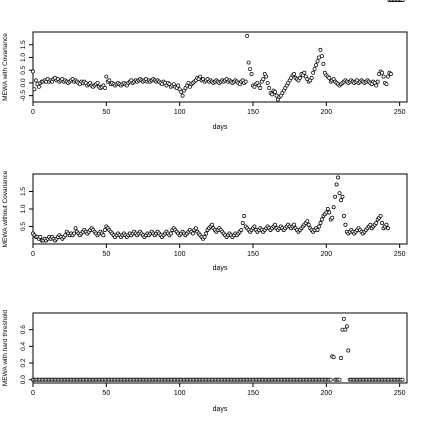 The height and width of the screenshot is (422, 423). What do you see at coordinates (23, 362) in the screenshot?
I see `y-tick-label: 0.2` at bounding box center [23, 362].